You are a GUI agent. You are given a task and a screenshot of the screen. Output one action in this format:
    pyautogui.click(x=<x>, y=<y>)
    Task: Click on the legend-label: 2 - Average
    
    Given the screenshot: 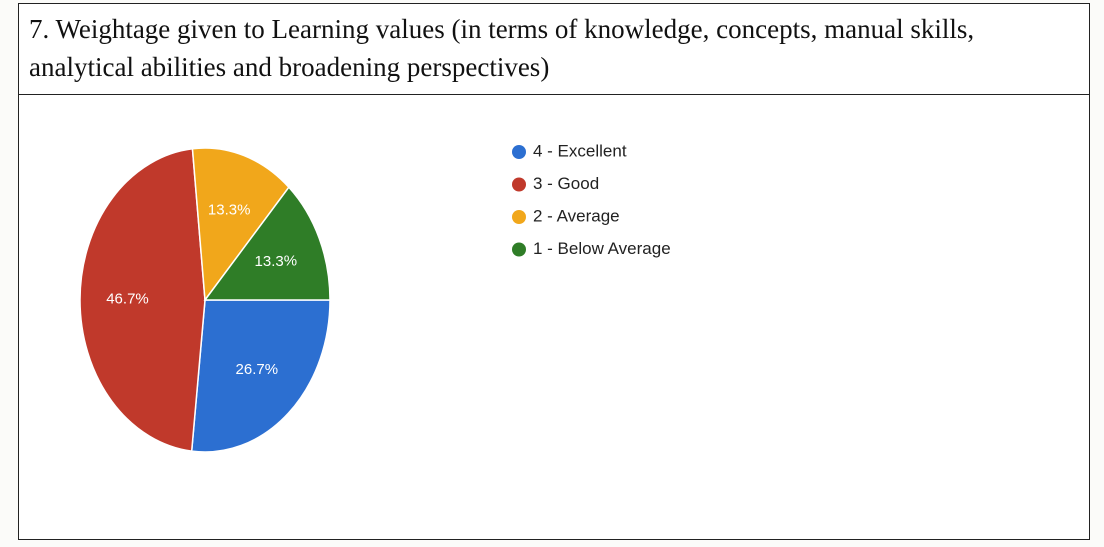 What is the action you would take?
    pyautogui.click(x=576, y=215)
    